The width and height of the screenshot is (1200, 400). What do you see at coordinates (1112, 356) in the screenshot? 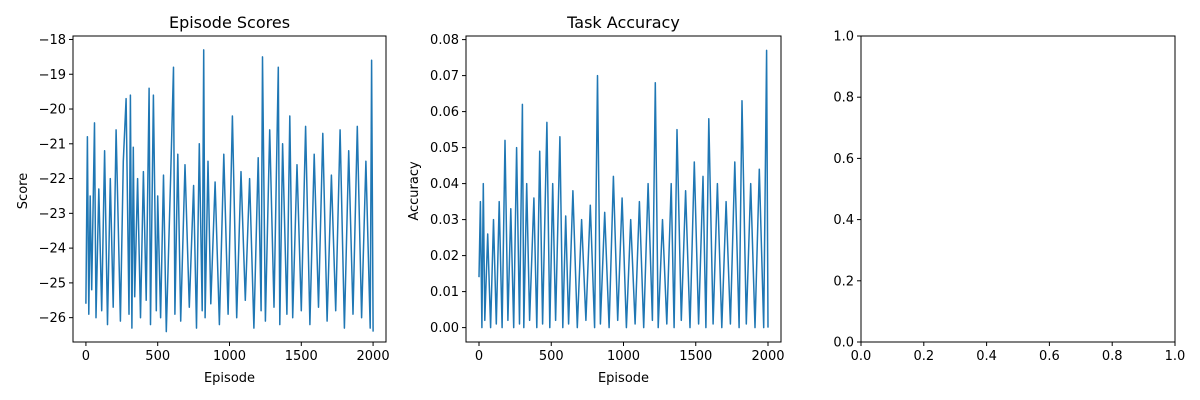
I see `x-tick-label: 0.8` at bounding box center [1112, 356].